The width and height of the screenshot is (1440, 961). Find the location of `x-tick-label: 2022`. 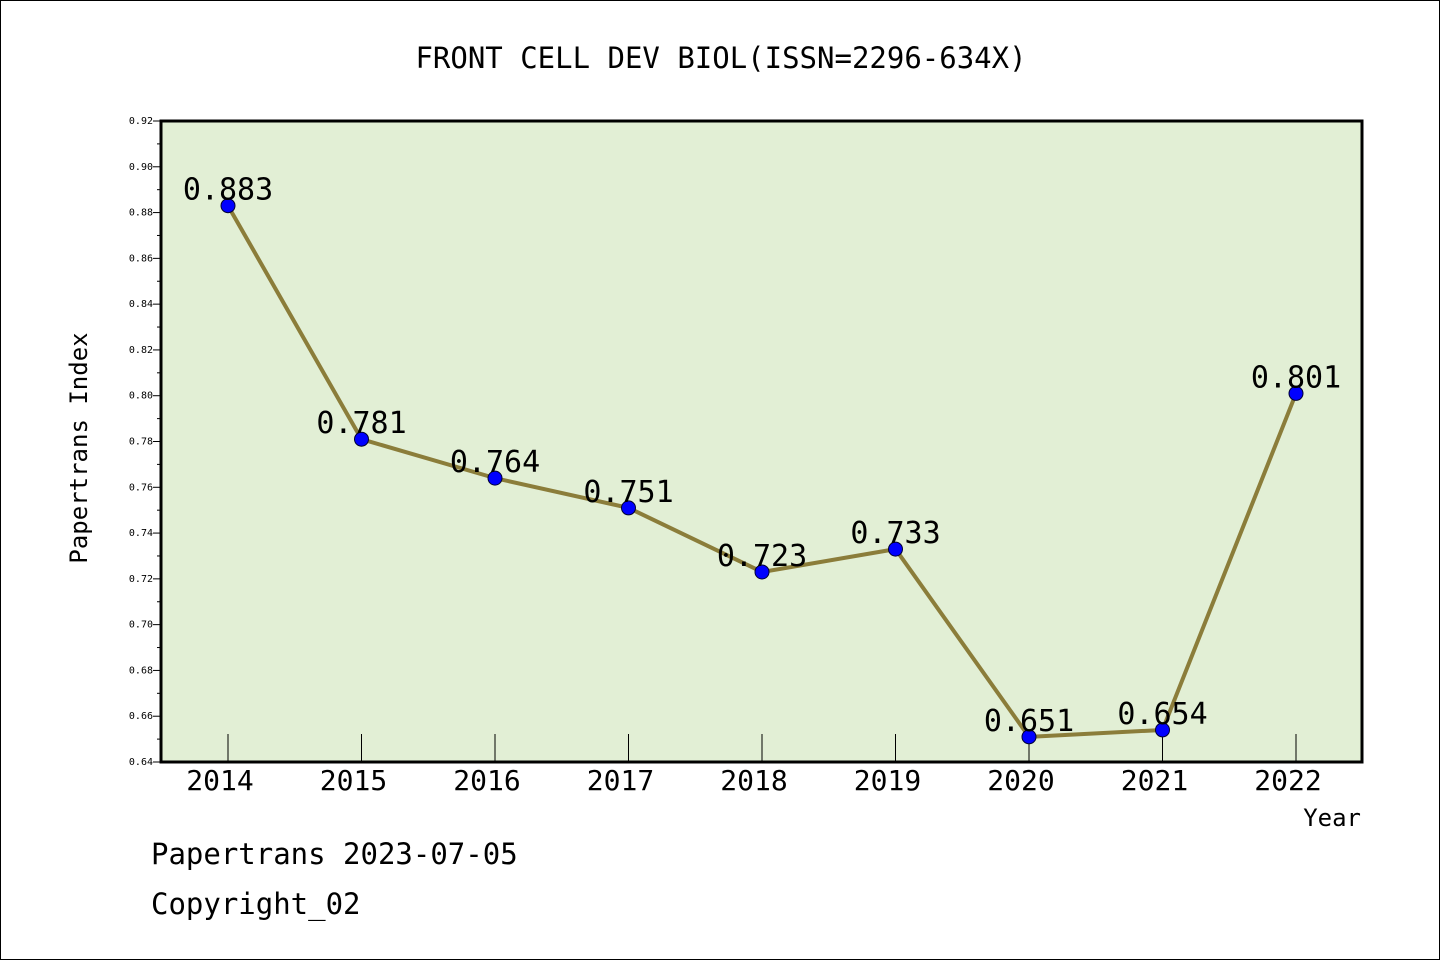

x-tick-label: 2022 is located at coordinates (1287, 780).